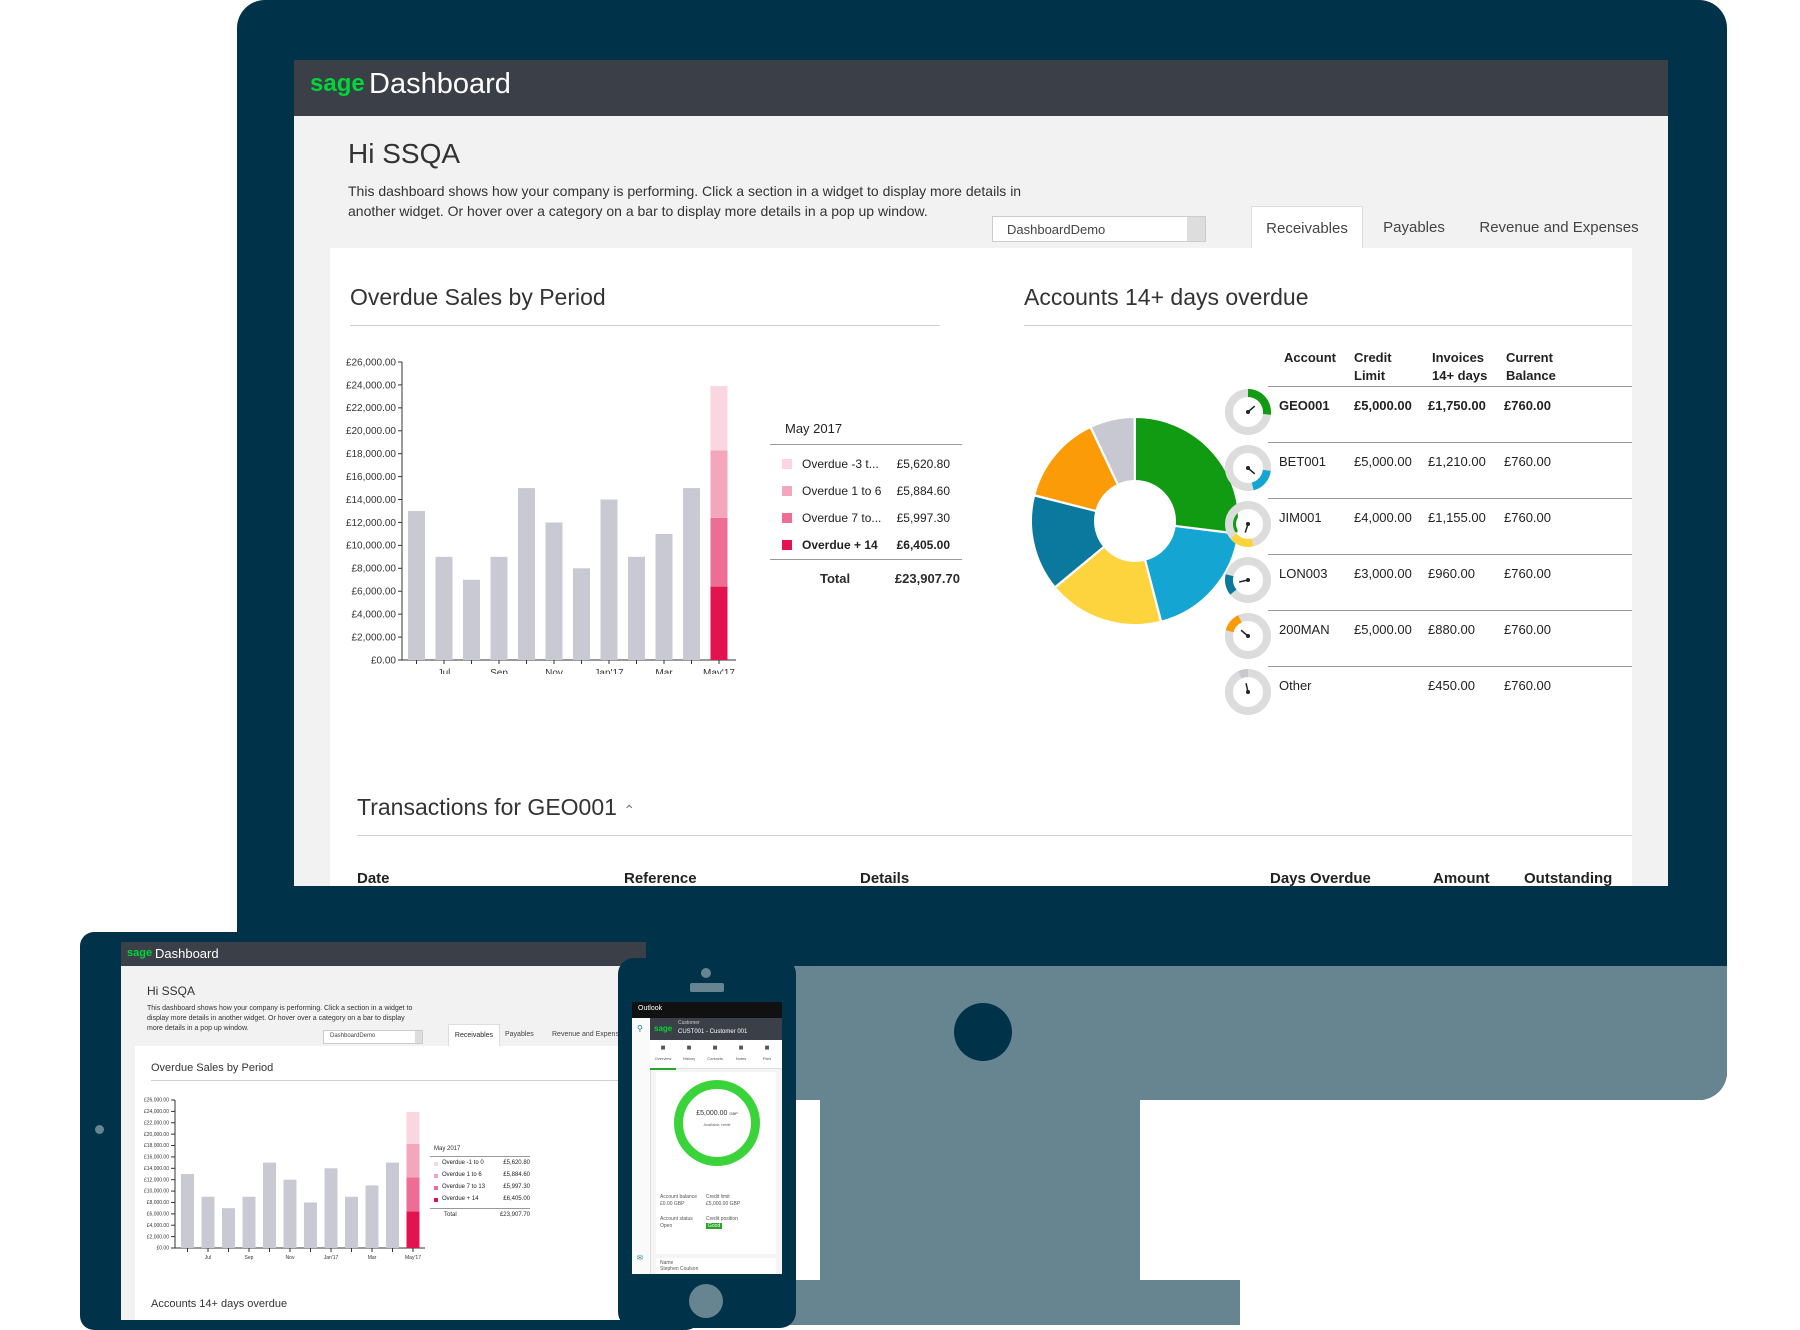 Image resolution: width=1800 pixels, height=1330 pixels. Describe the element at coordinates (679, 1269) in the screenshot. I see `contact-name-value: Stephen Coulson` at that location.